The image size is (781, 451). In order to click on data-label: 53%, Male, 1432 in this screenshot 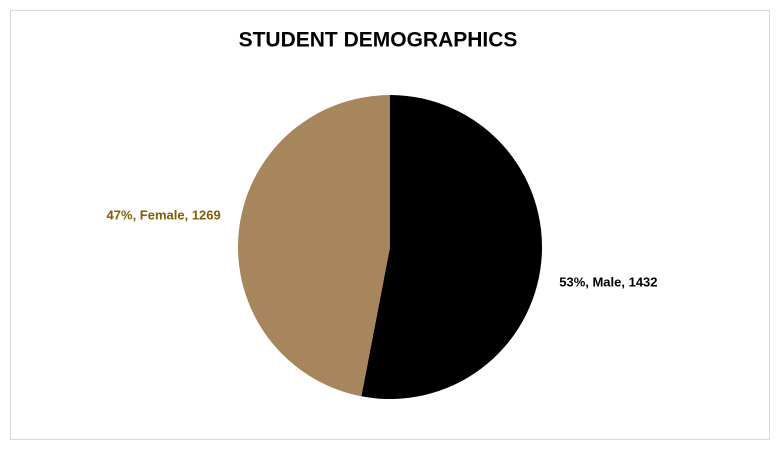, I will do `click(608, 282)`.